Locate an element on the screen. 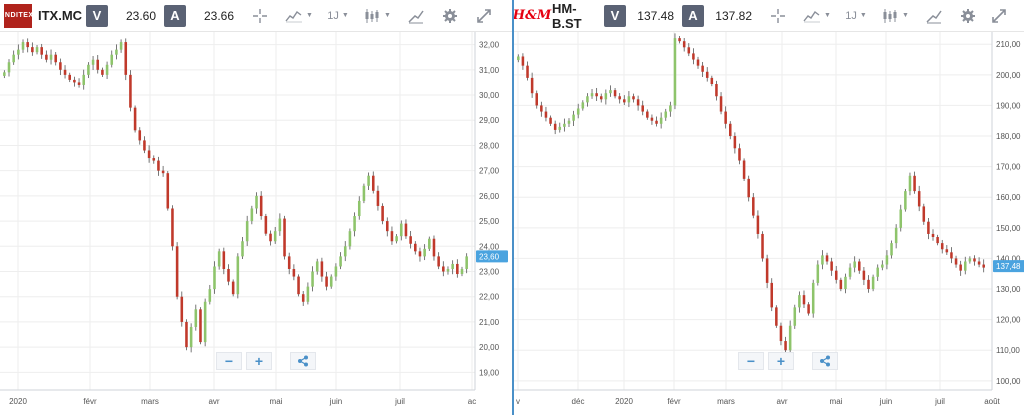 The image size is (1024, 415). y-axis-tick-label: 20,00 is located at coordinates (489, 347).